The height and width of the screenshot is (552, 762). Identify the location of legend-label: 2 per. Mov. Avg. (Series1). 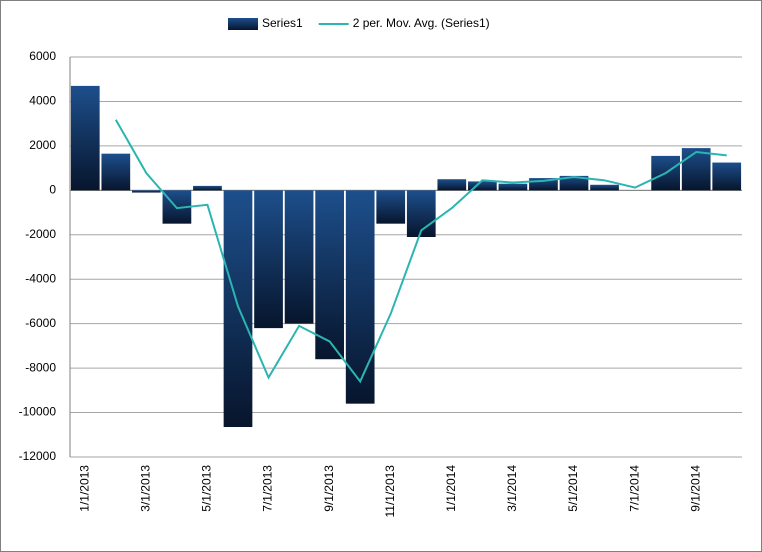
(421, 23).